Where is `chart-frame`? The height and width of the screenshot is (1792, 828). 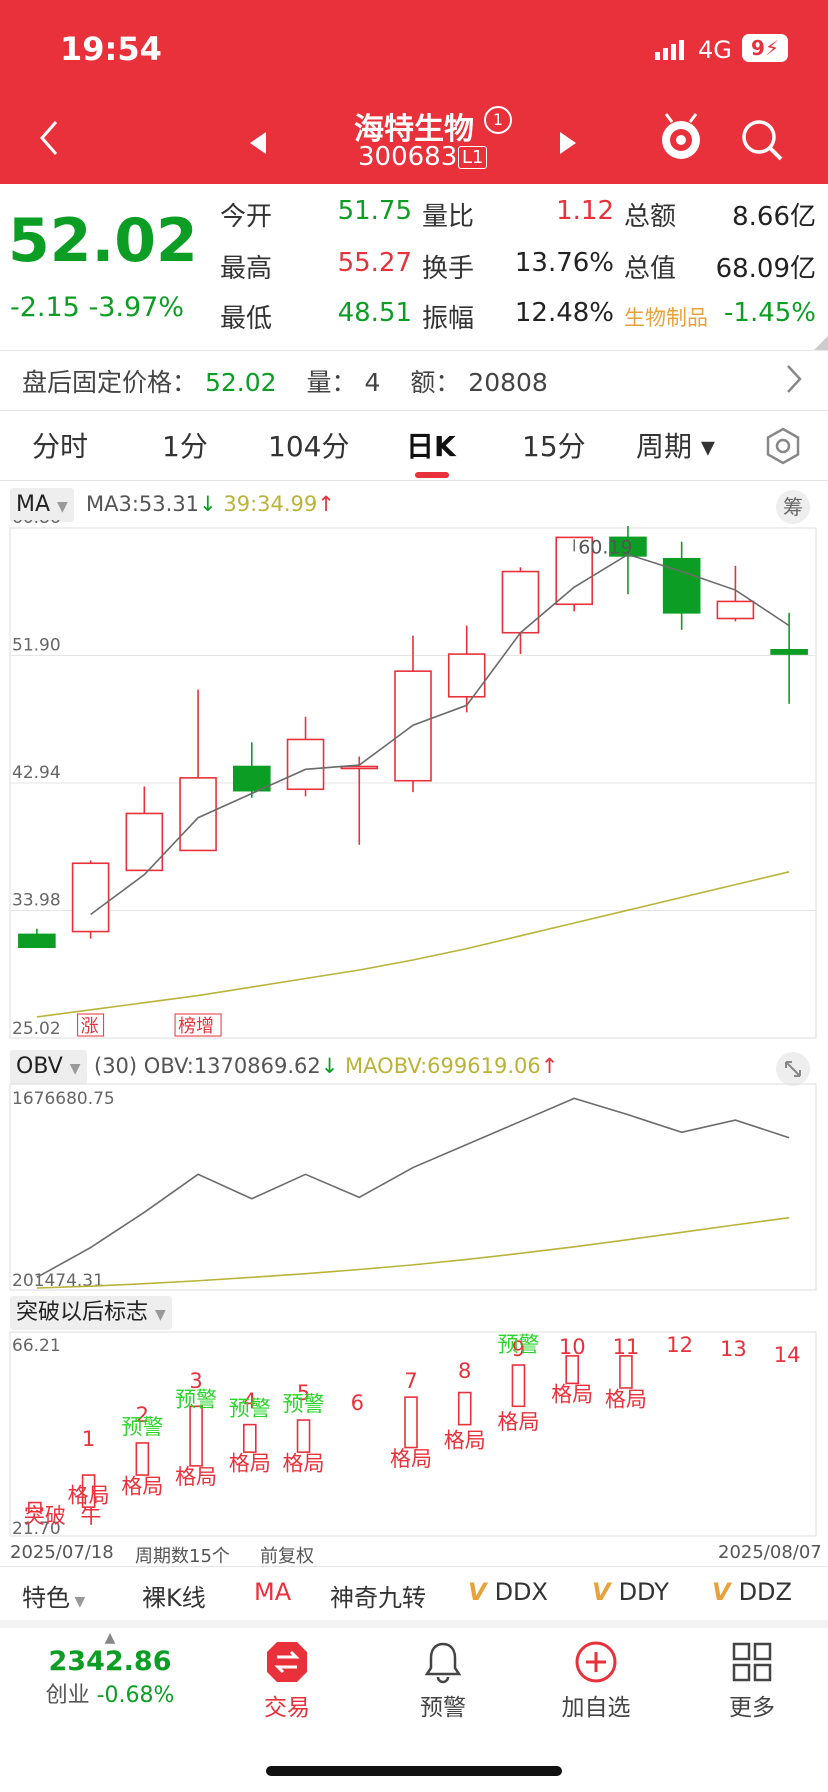 chart-frame is located at coordinates (413, 1187).